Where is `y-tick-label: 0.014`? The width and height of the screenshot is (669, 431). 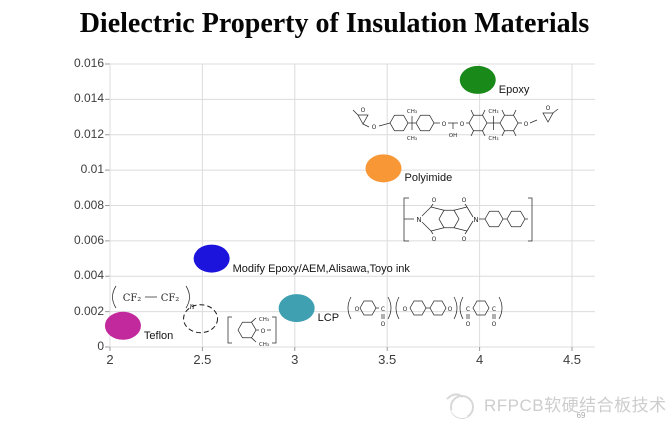 y-tick-label: 0.014 is located at coordinates (88, 98).